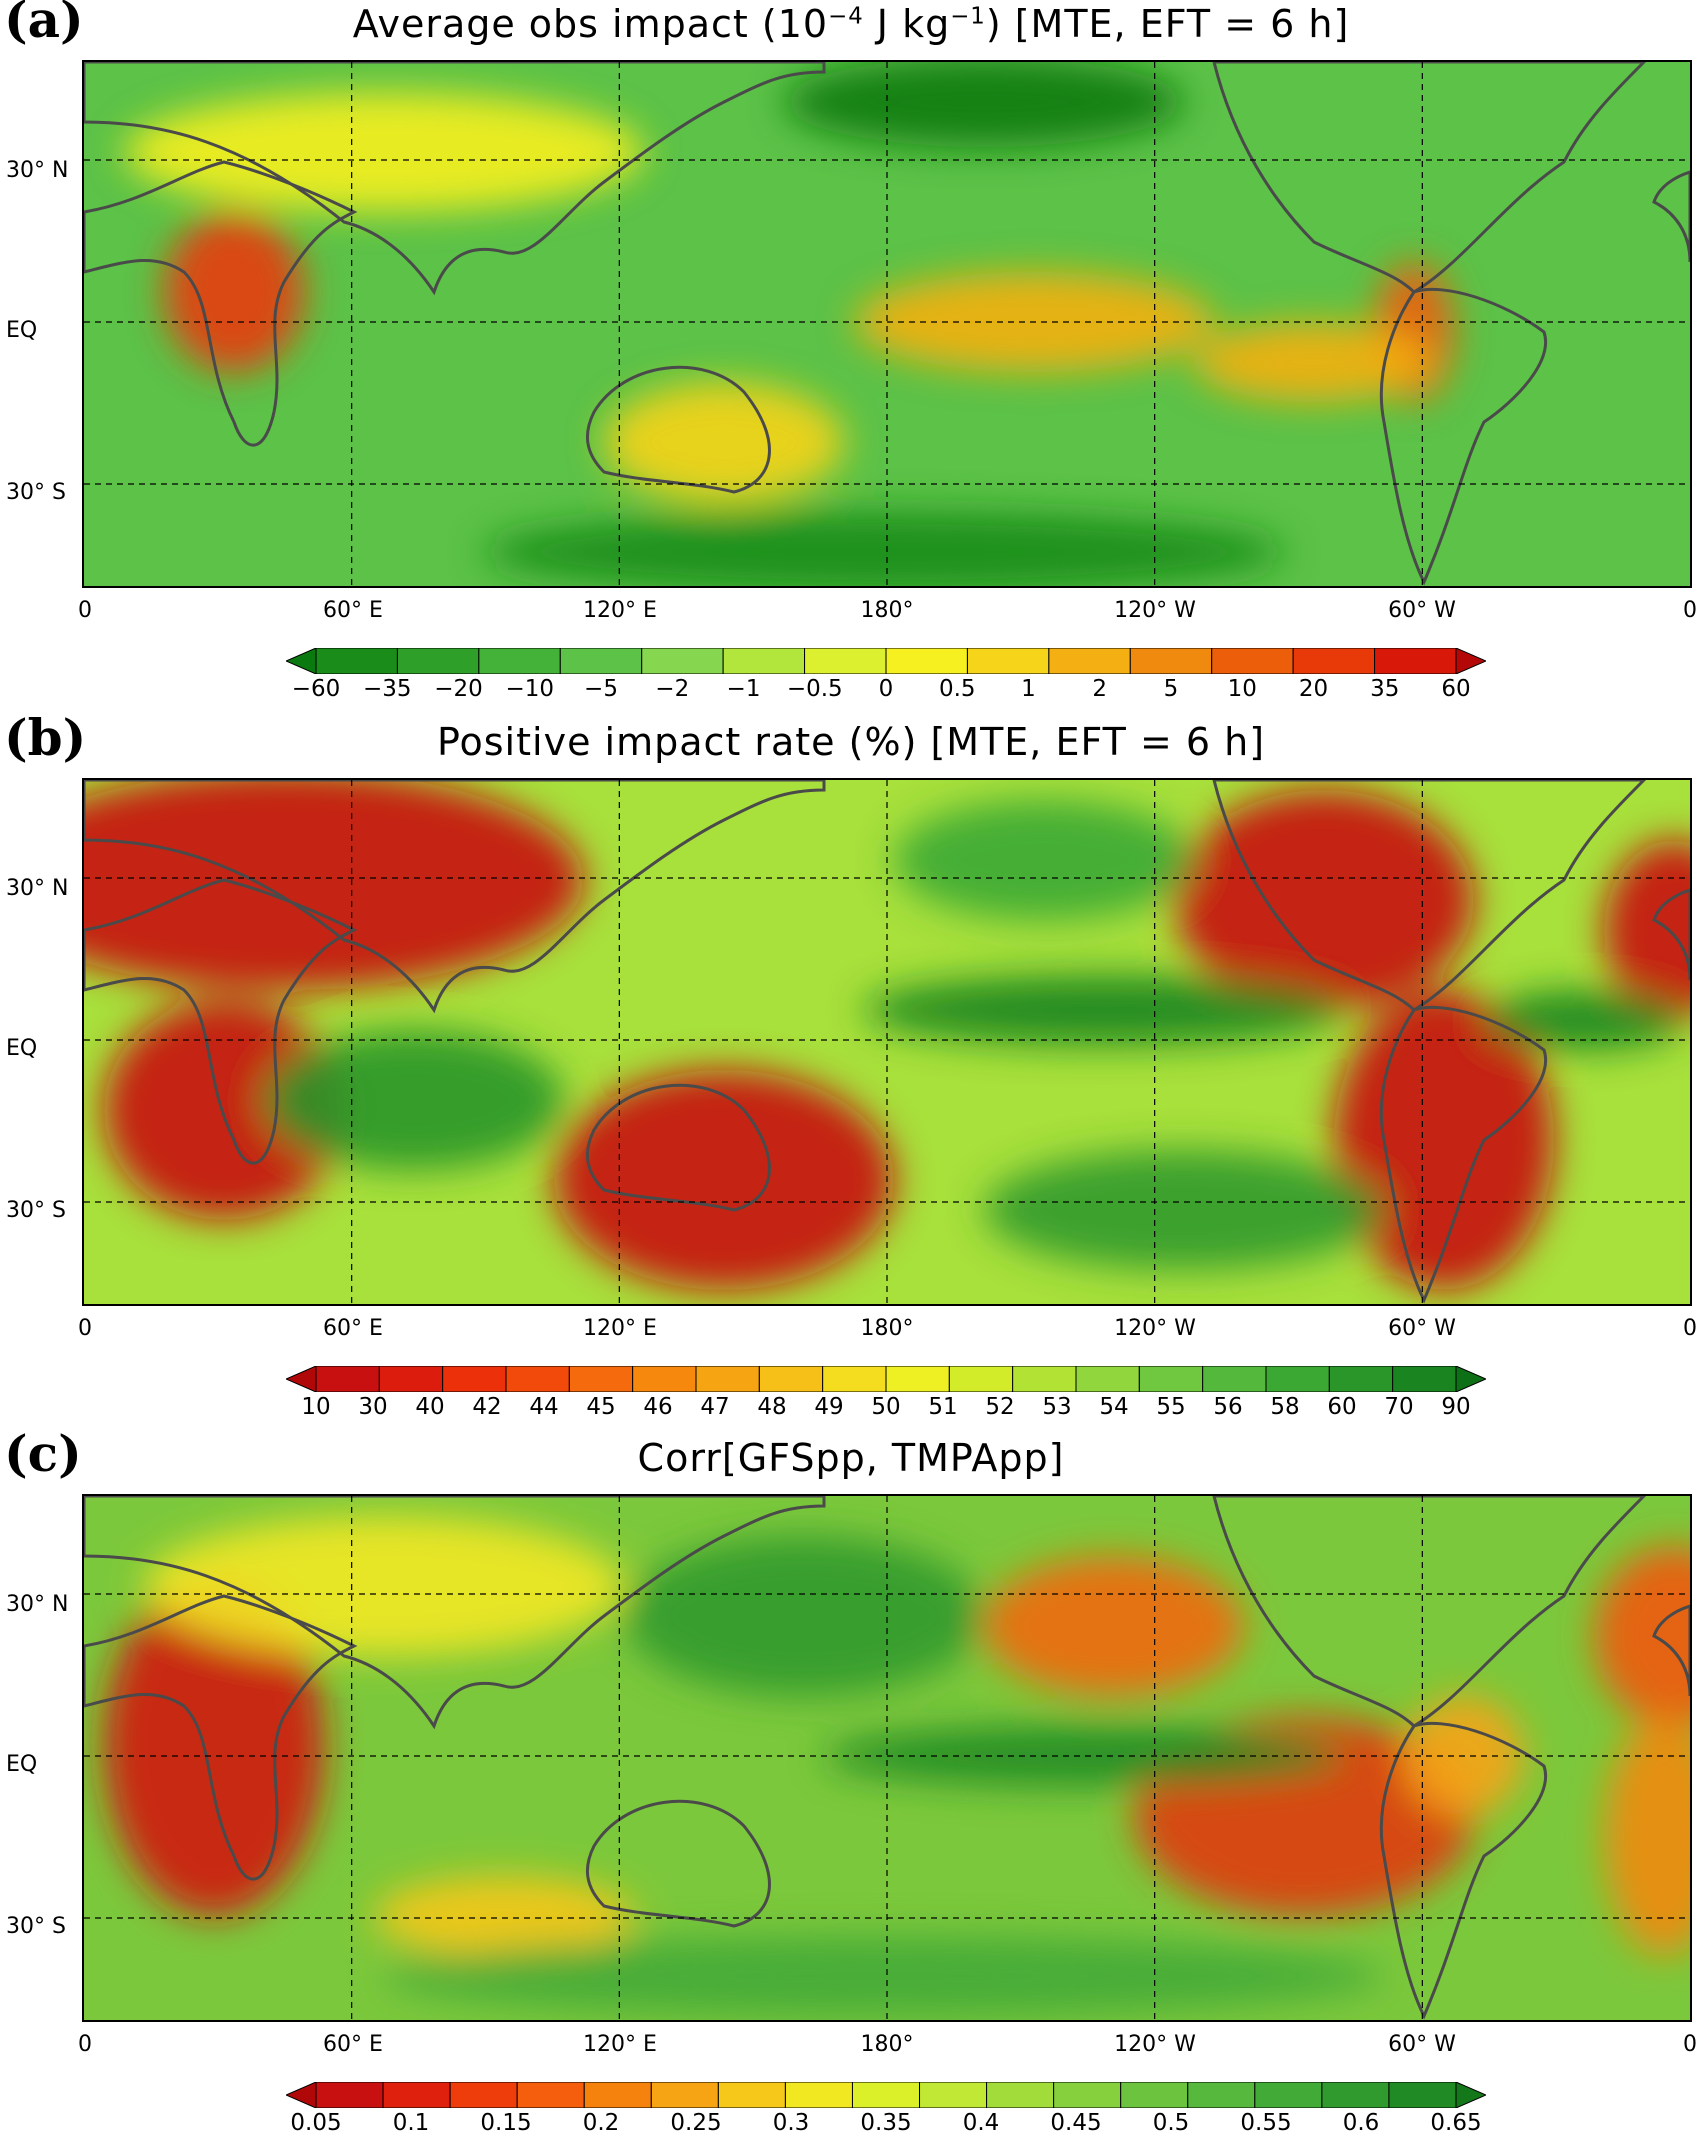  Describe the element at coordinates (672, 689) in the screenshot. I see `colorbar-tick-label: −2` at that location.